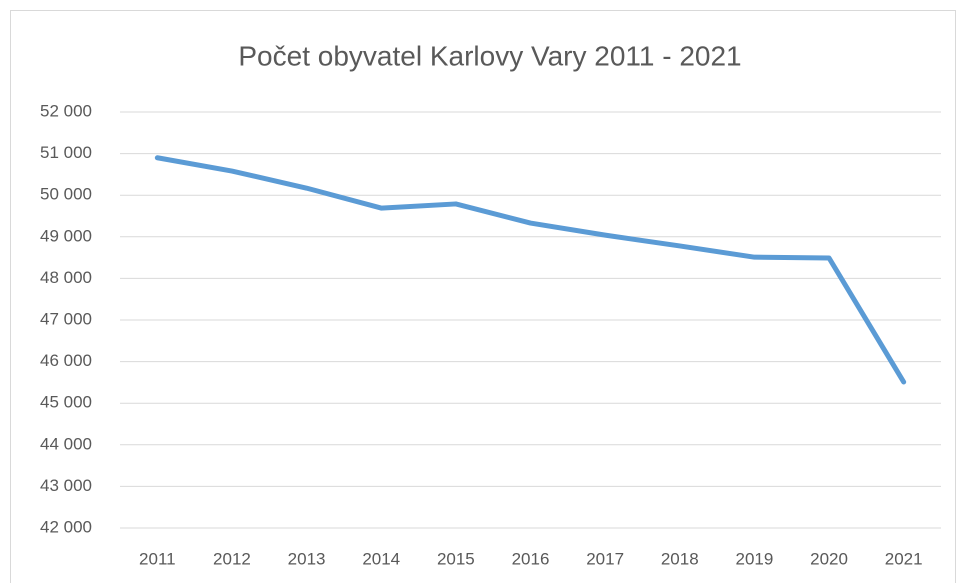  What do you see at coordinates (531, 558) in the screenshot?
I see `x-tick-label: 2016` at bounding box center [531, 558].